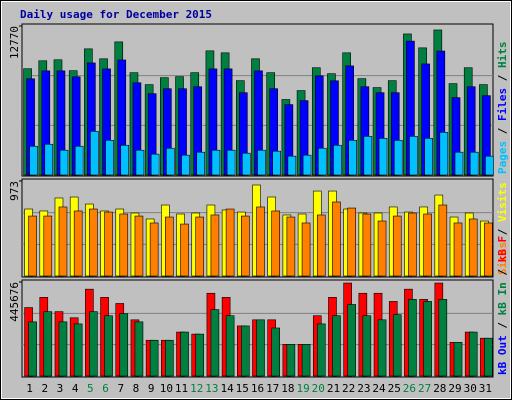 This screenshot has height=400, width=512. I want to click on legend-entry: Hits, so click(502, 55).